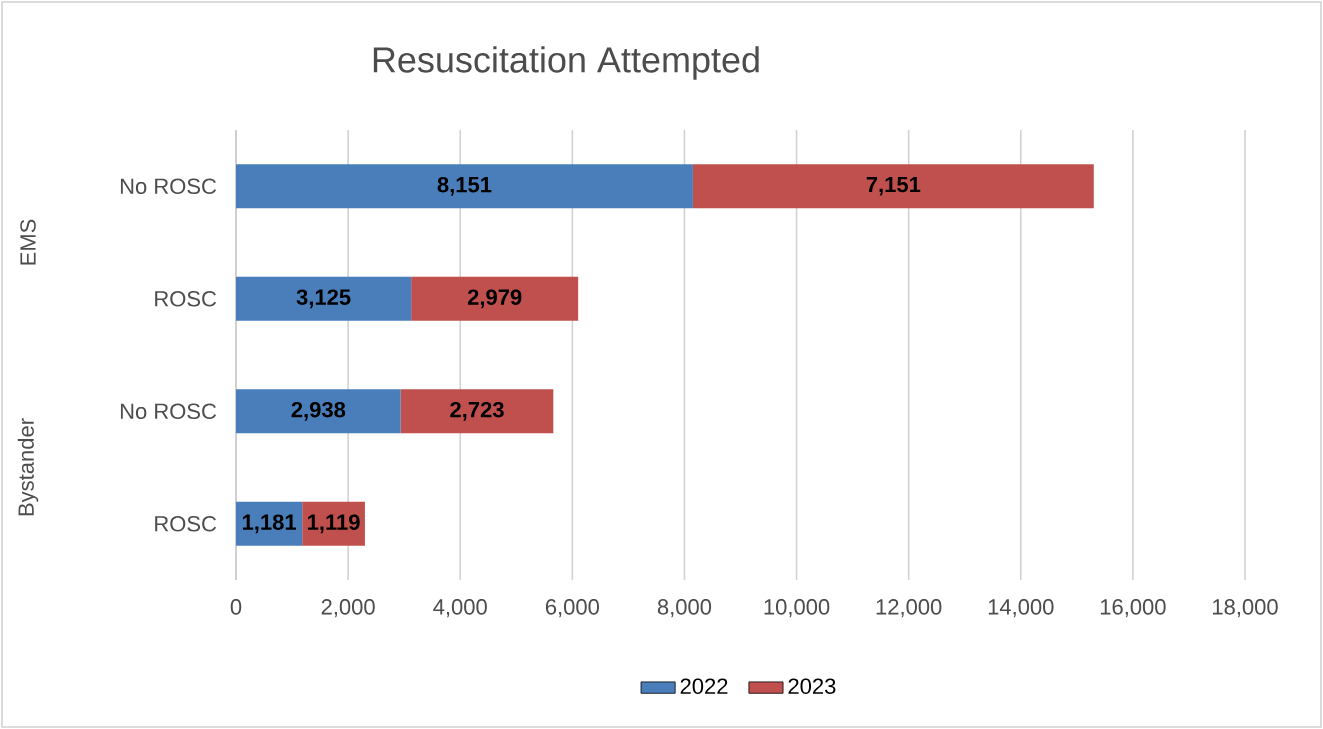  What do you see at coordinates (1133, 608) in the screenshot?
I see `x-tick-label: 16,000` at bounding box center [1133, 608].